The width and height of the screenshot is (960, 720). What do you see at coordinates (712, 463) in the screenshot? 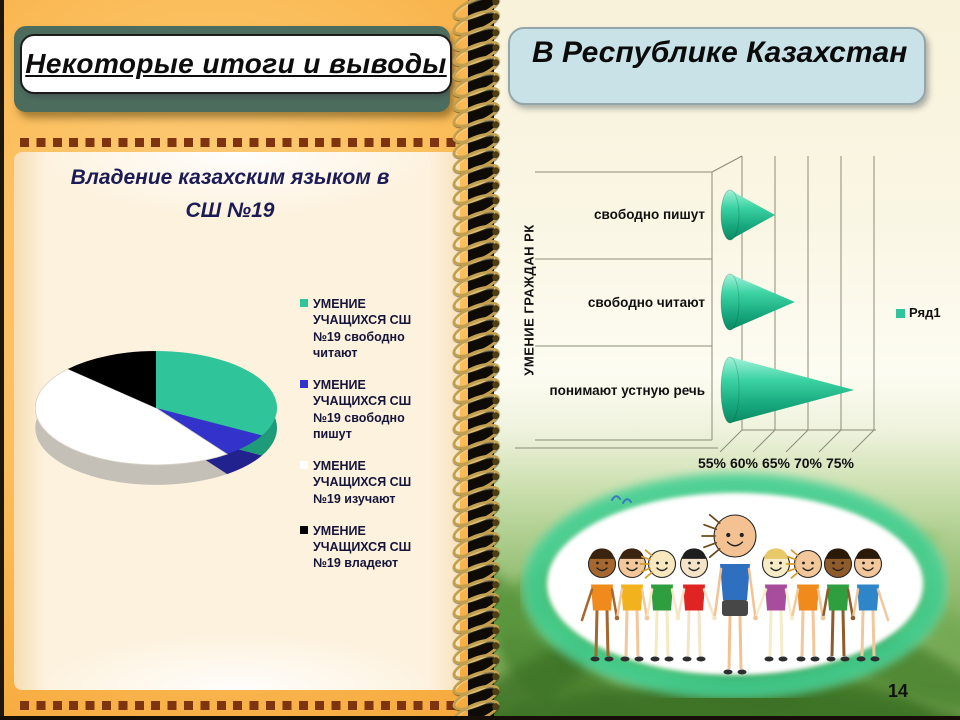
I see `x-tick-label: 55%` at bounding box center [712, 463].